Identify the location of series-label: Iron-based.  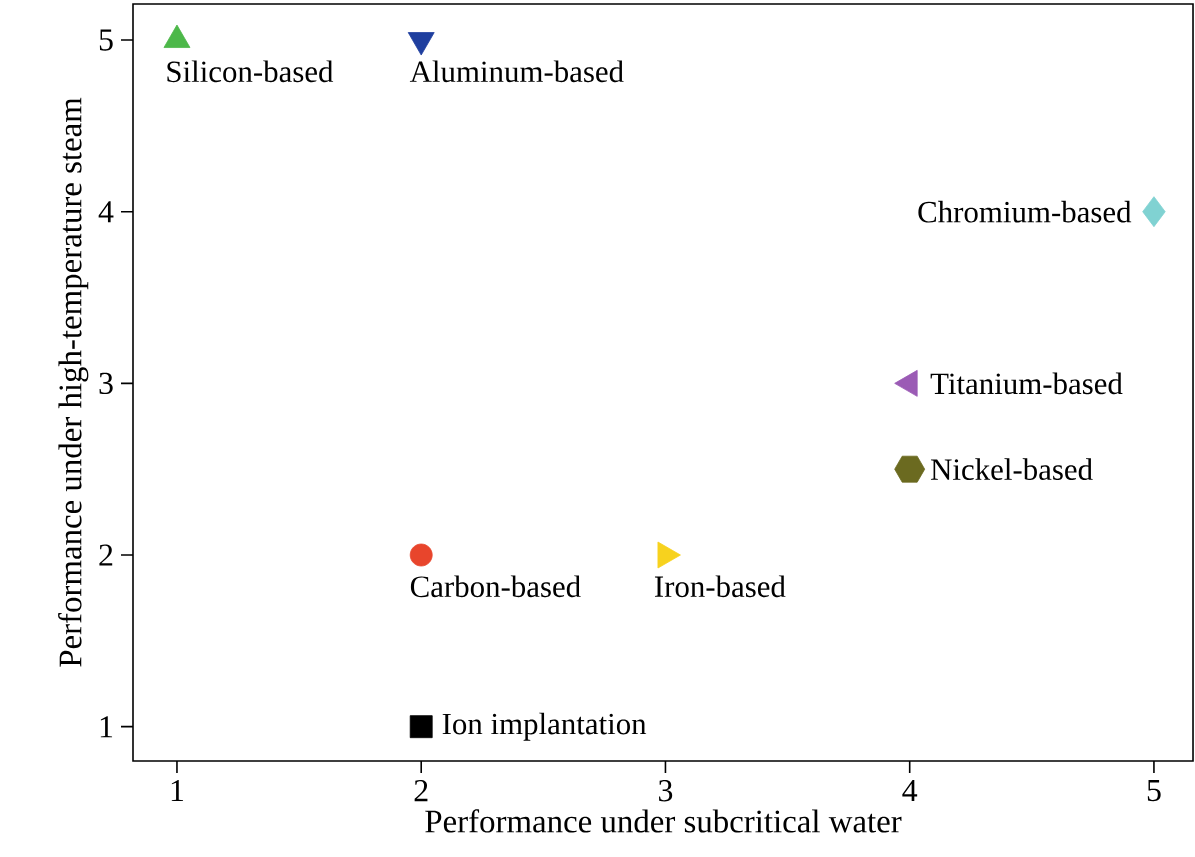
(720, 586).